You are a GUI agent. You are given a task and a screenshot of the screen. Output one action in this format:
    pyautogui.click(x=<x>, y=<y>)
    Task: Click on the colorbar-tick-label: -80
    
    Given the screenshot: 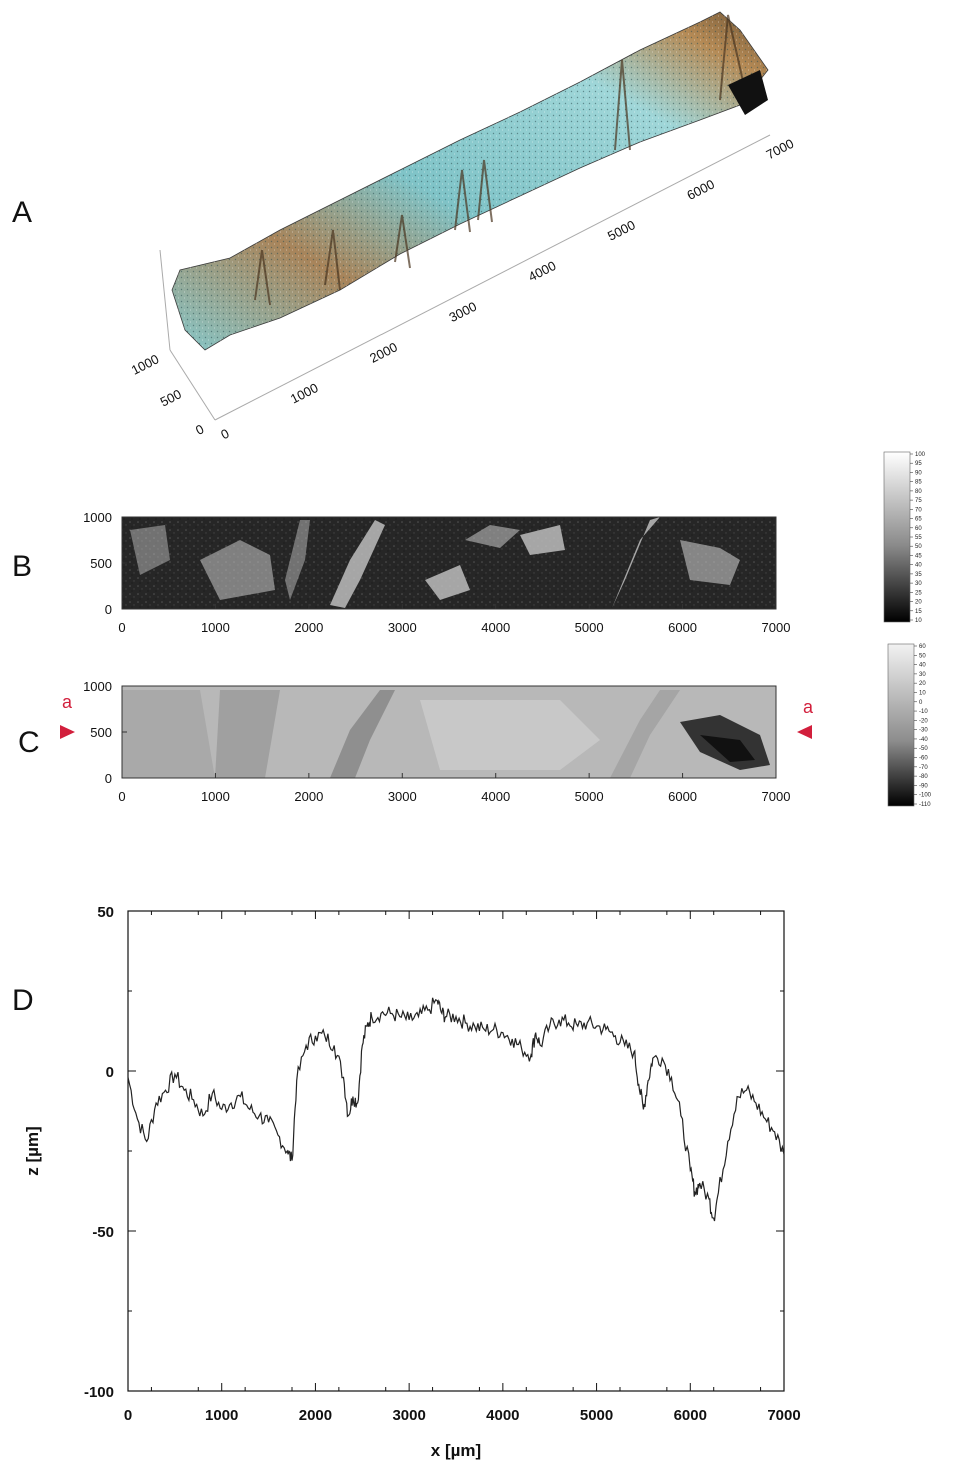 What is the action you would take?
    pyautogui.click(x=923, y=777)
    